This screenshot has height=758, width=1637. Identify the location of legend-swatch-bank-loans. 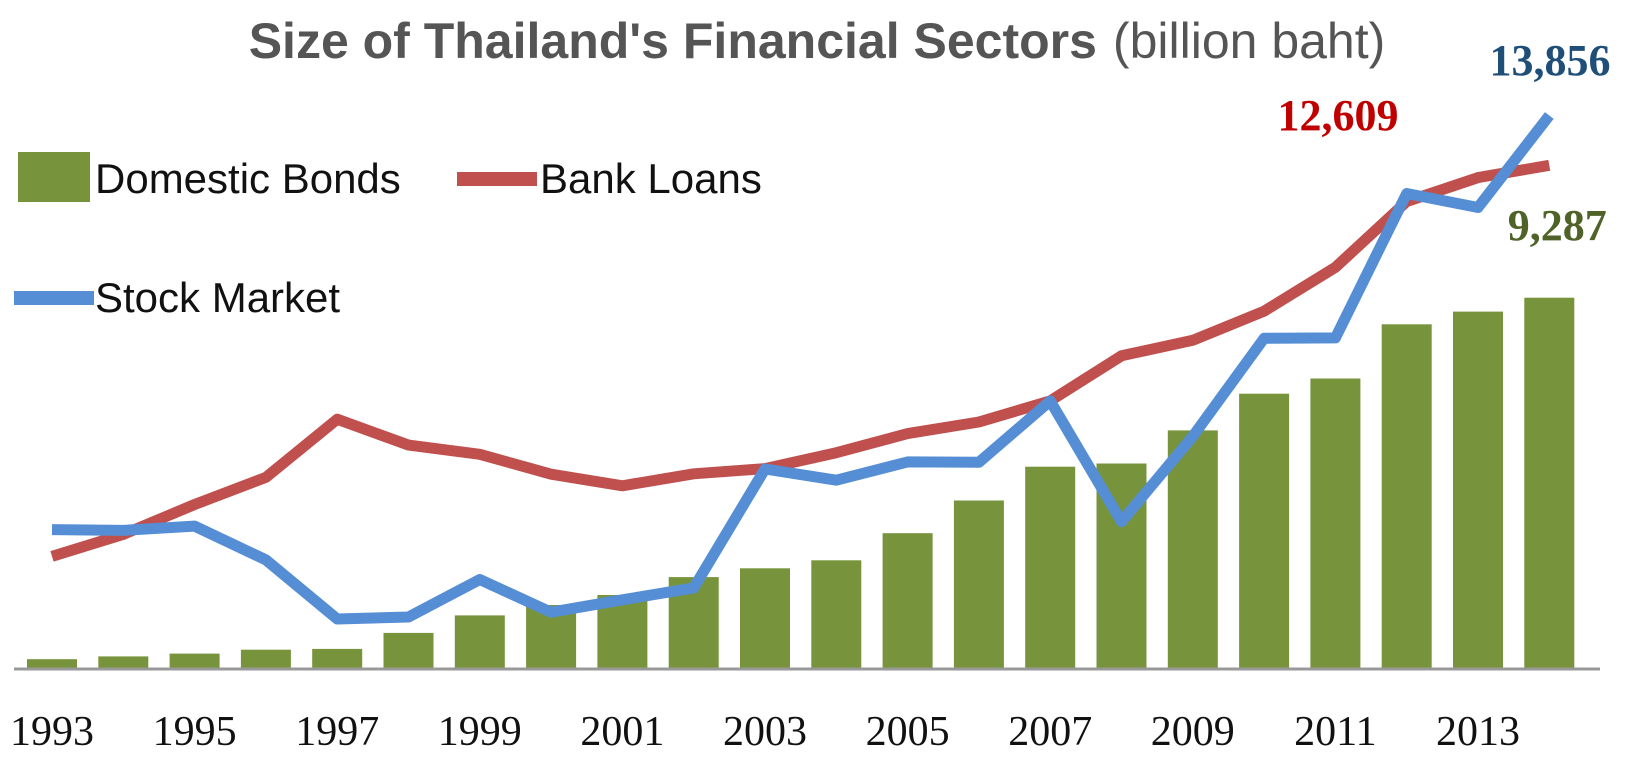
(497, 179).